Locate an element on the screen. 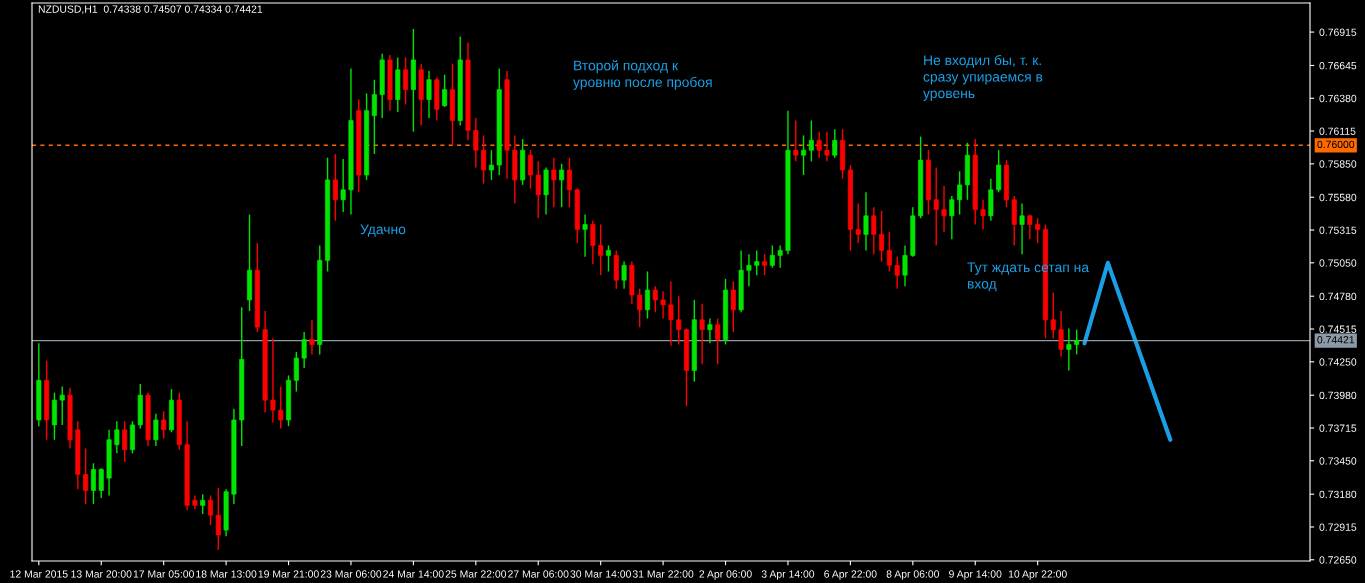  annotation: Не входил бы, т. к. сразу упираемся в уровень is located at coordinates (983, 77).